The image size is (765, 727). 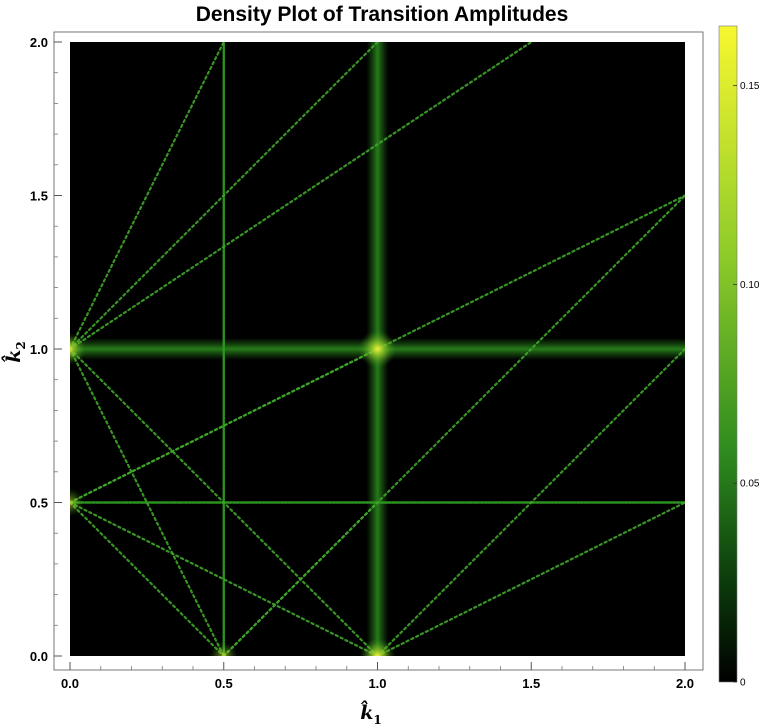 What do you see at coordinates (746, 385) in the screenshot?
I see `colorbar-ticks: 0 0.05 0.10 0.15` at bounding box center [746, 385].